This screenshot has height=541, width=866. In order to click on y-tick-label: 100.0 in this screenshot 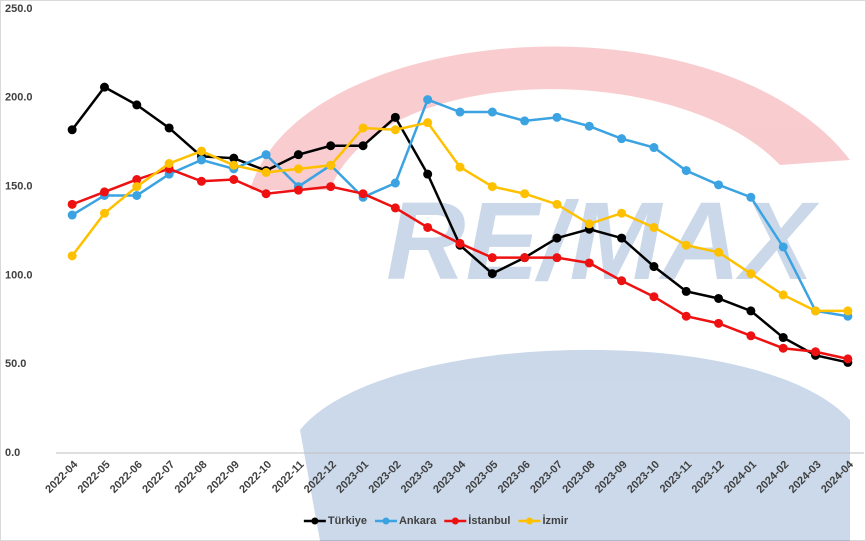, I will do `click(19, 275)`.